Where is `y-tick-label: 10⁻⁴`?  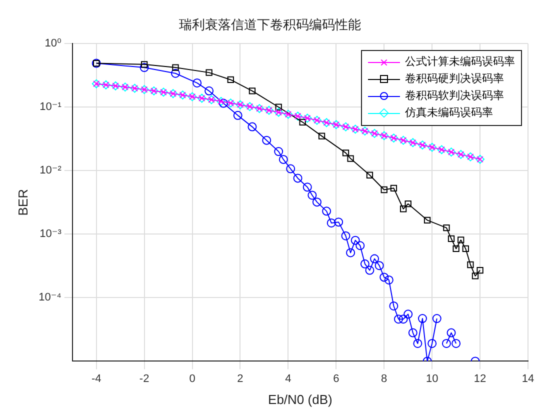 y-tick-label: 10⁻⁴ is located at coordinates (50, 298).